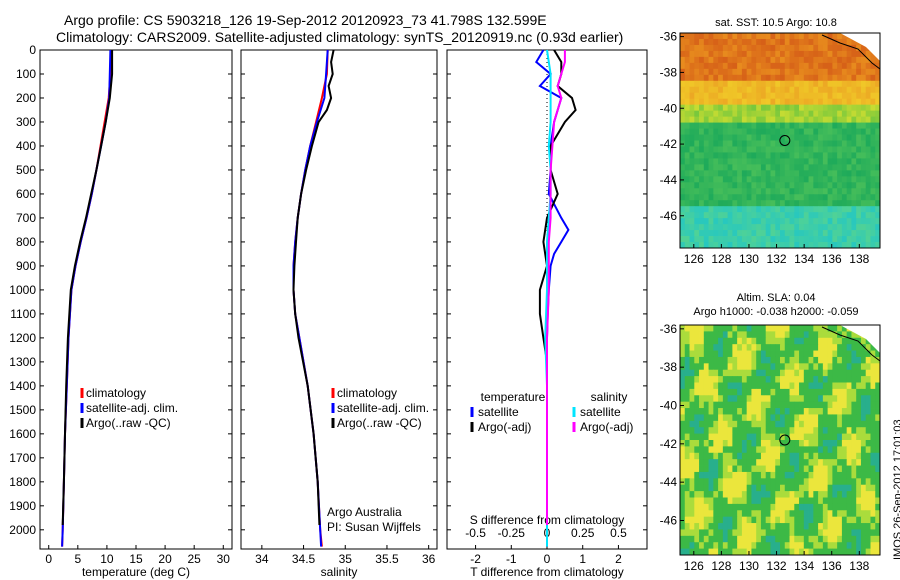  I want to click on map-y-tick-label: -42, so click(669, 444).